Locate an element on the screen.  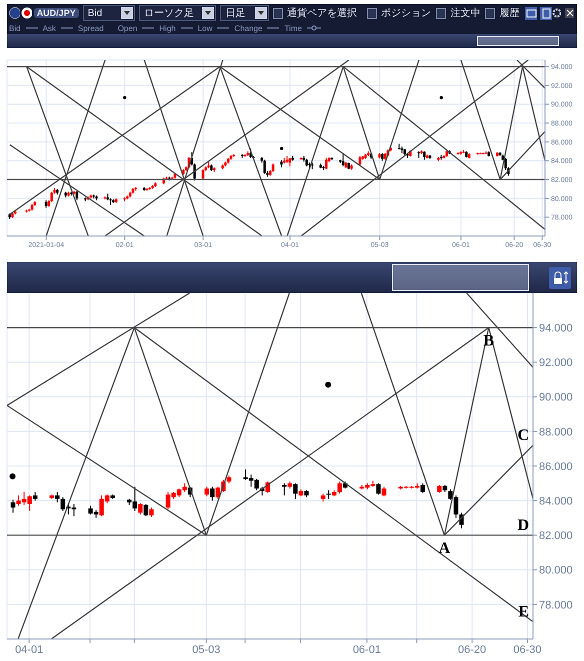
x-tick-label: 04-01 is located at coordinates (29, 650).